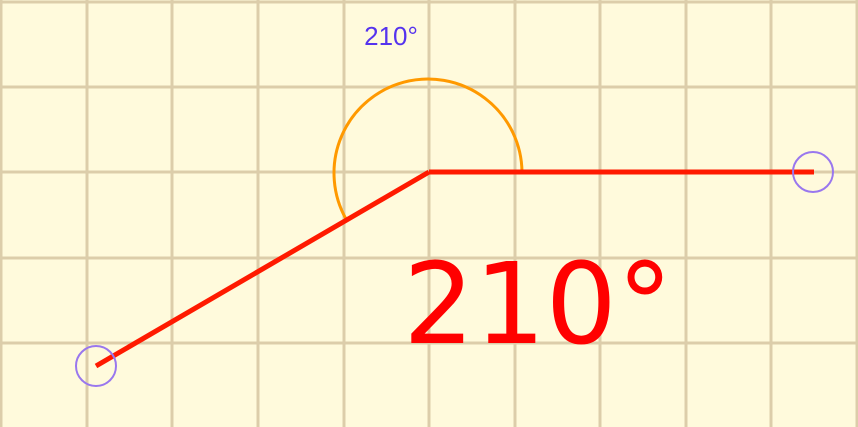 The width and height of the screenshot is (858, 427). Describe the element at coordinates (391, 36) in the screenshot. I see `arc-angle-label: 210°` at that location.